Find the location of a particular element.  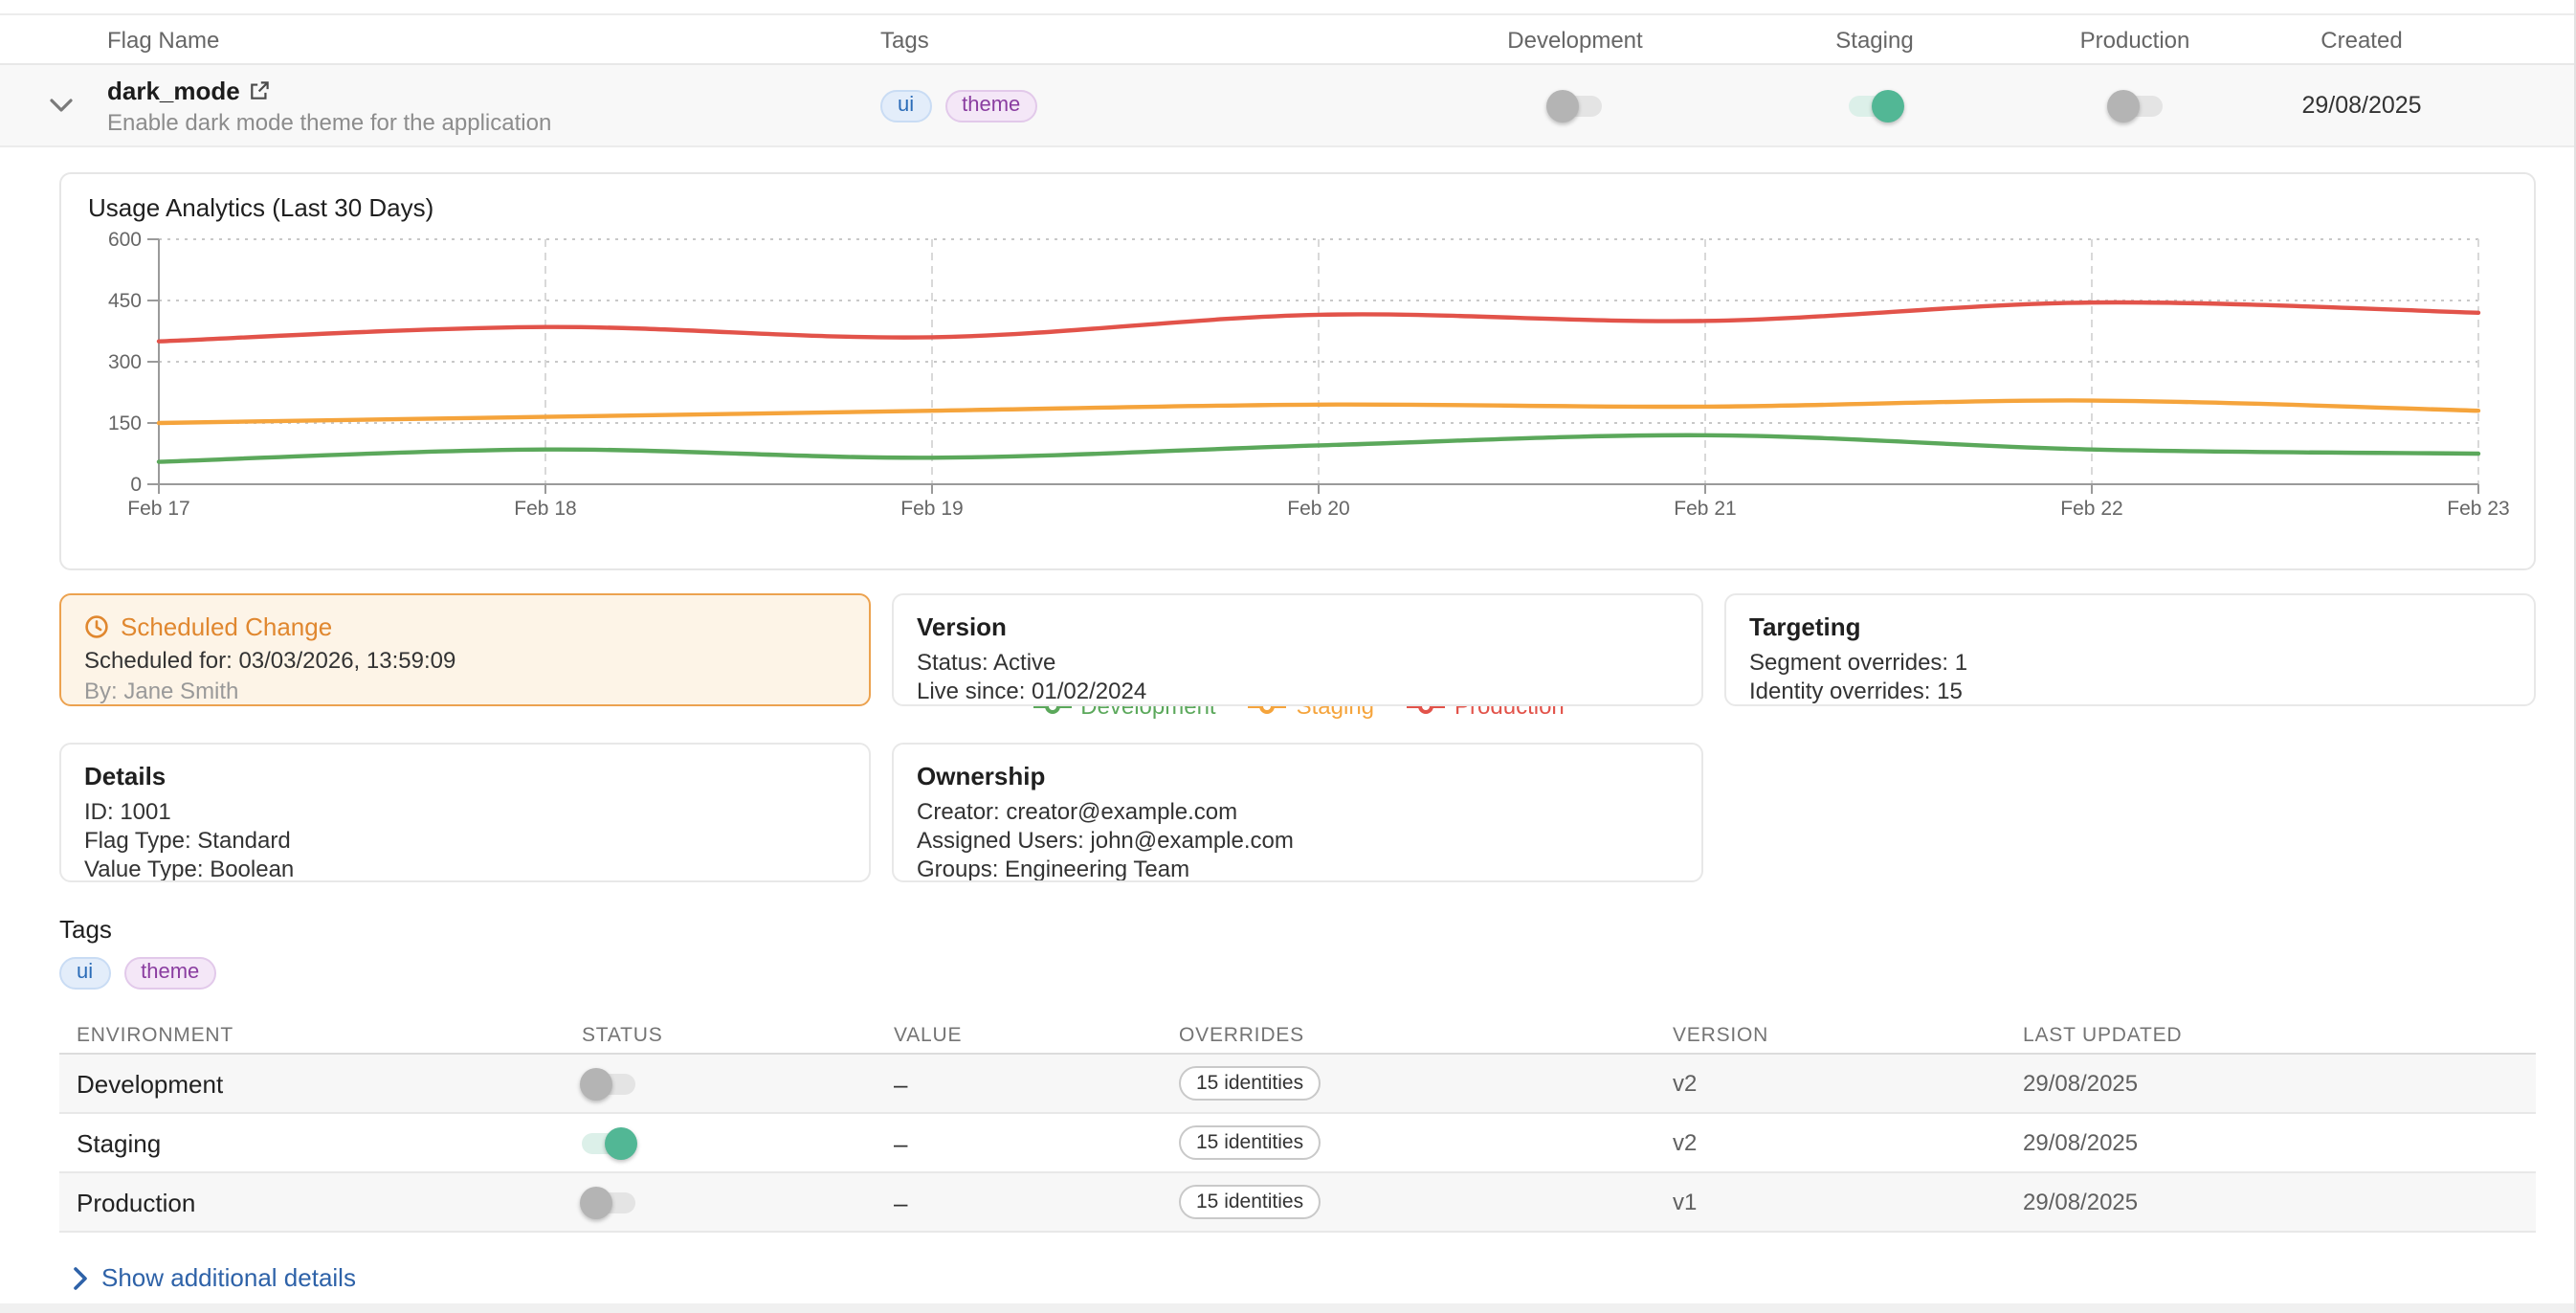

clock-icon is located at coordinates (96, 626).